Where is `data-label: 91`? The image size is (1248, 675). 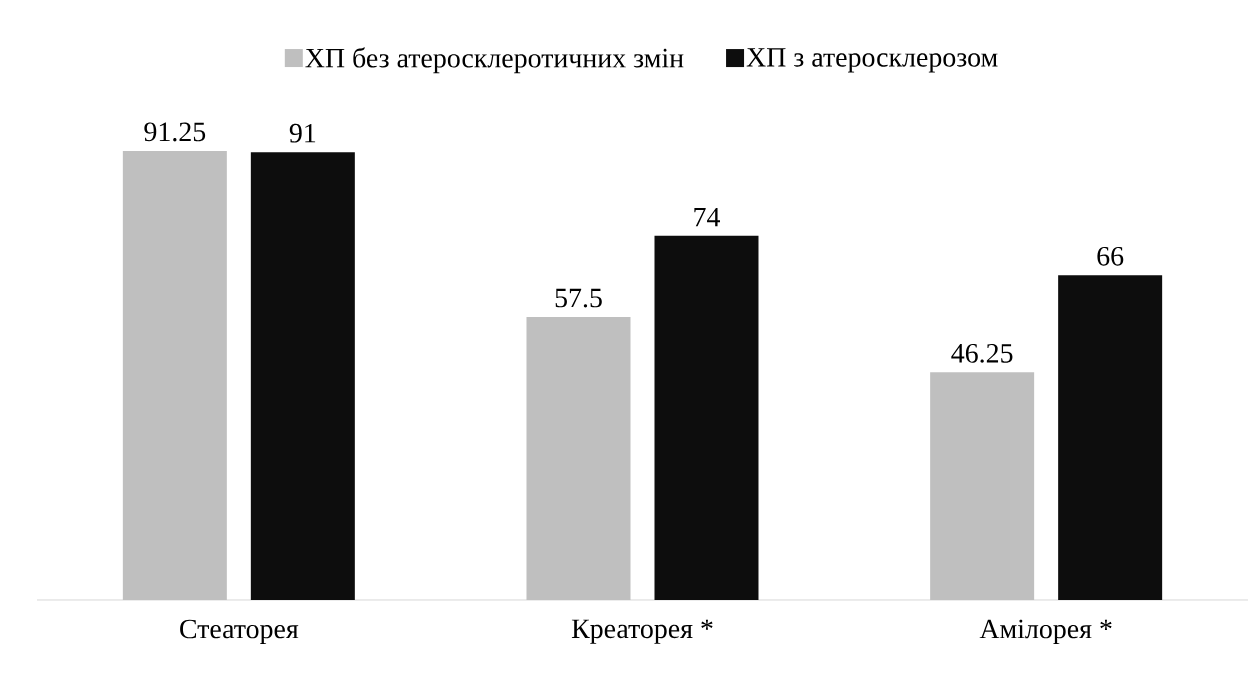
data-label: 91 is located at coordinates (302, 133).